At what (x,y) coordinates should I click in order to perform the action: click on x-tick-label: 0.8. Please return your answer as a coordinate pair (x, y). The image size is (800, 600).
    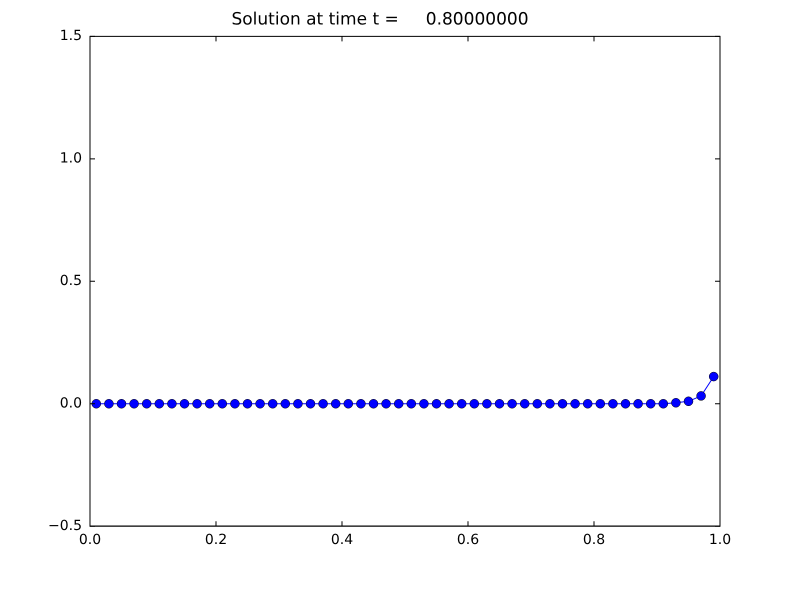
    Looking at the image, I should click on (594, 540).